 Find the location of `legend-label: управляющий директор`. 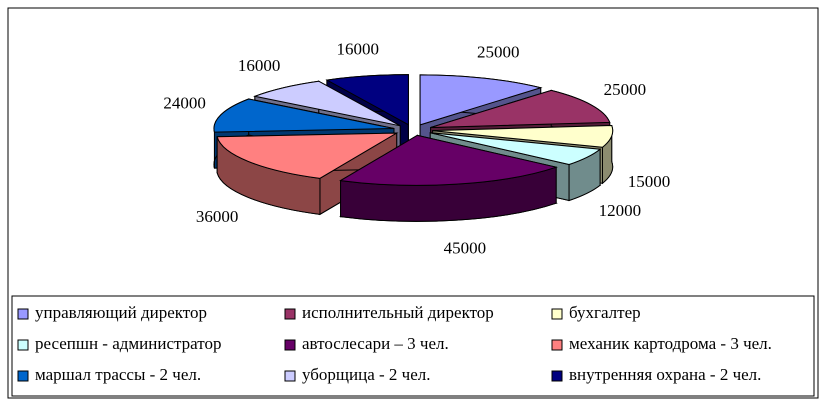

legend-label: управляющий директор is located at coordinates (121, 312).